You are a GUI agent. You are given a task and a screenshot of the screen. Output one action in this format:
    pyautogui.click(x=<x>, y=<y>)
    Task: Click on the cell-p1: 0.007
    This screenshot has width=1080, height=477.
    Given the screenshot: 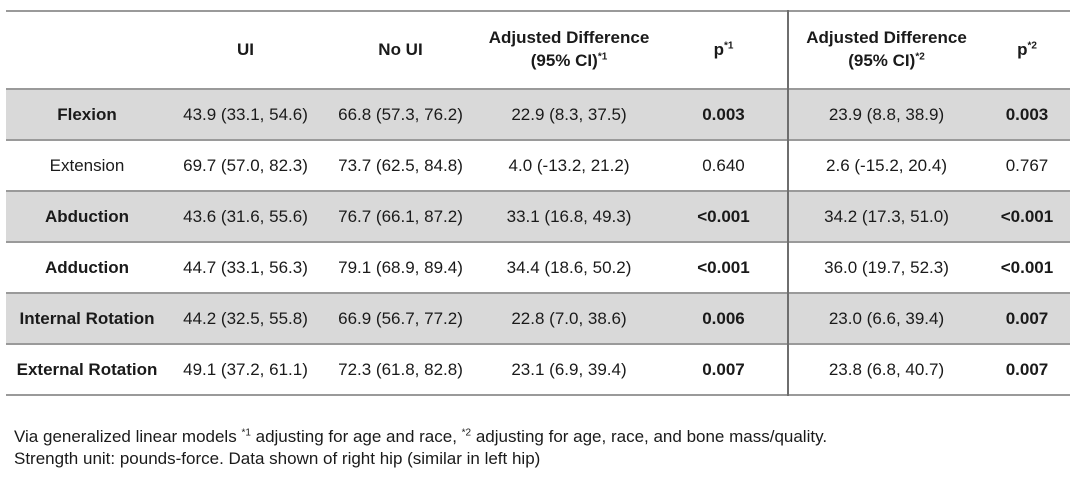 What is the action you would take?
    pyautogui.click(x=723, y=369)
    